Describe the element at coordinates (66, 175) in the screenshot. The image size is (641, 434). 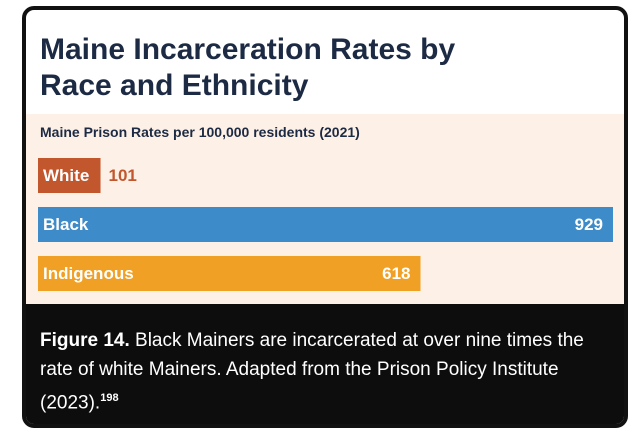
I see `category-label: White` at that location.